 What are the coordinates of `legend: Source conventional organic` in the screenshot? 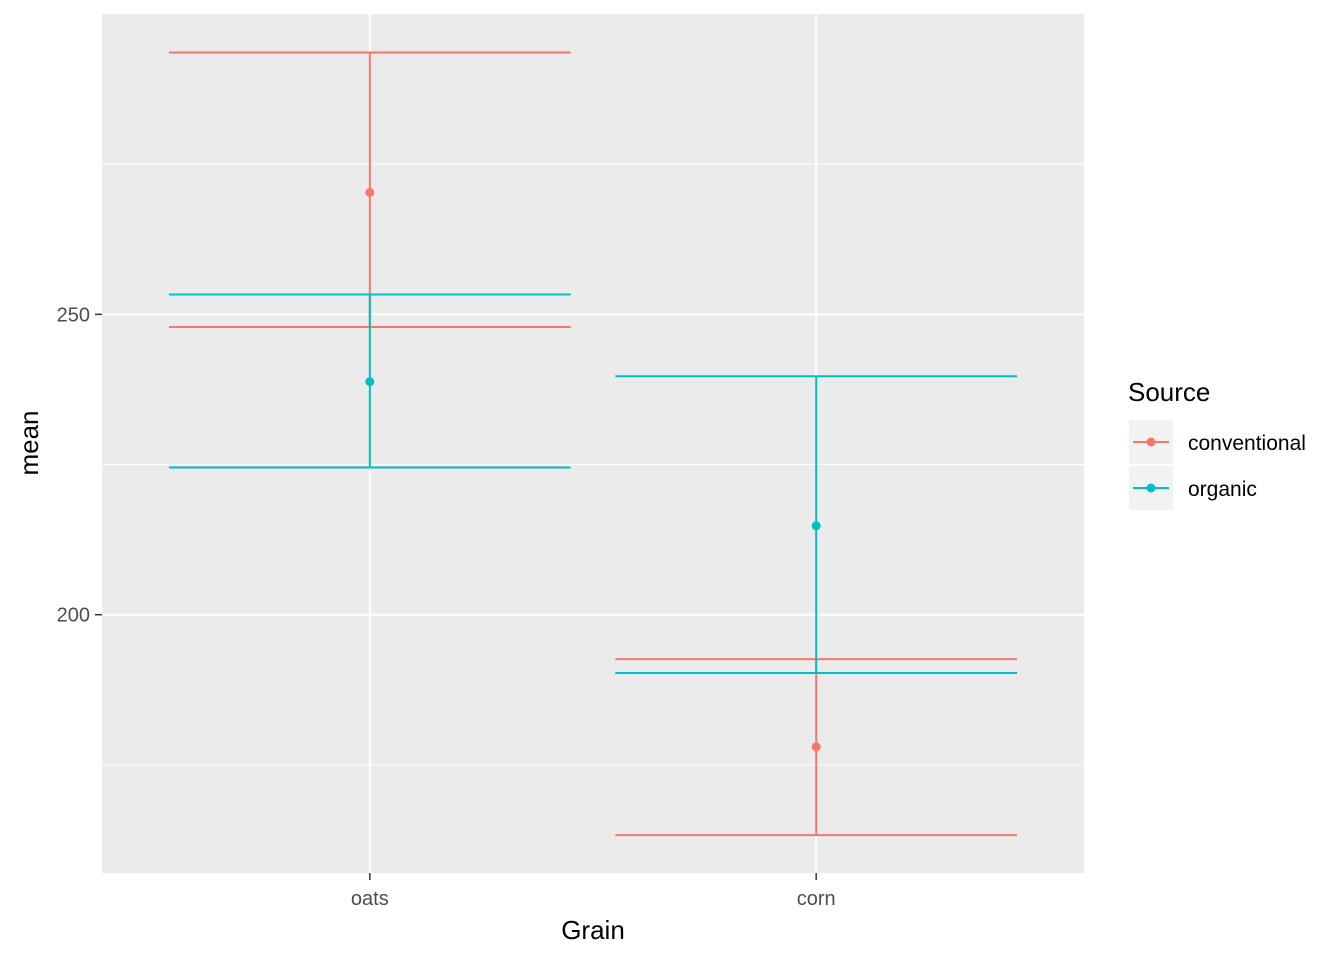 It's located at (1217, 443).